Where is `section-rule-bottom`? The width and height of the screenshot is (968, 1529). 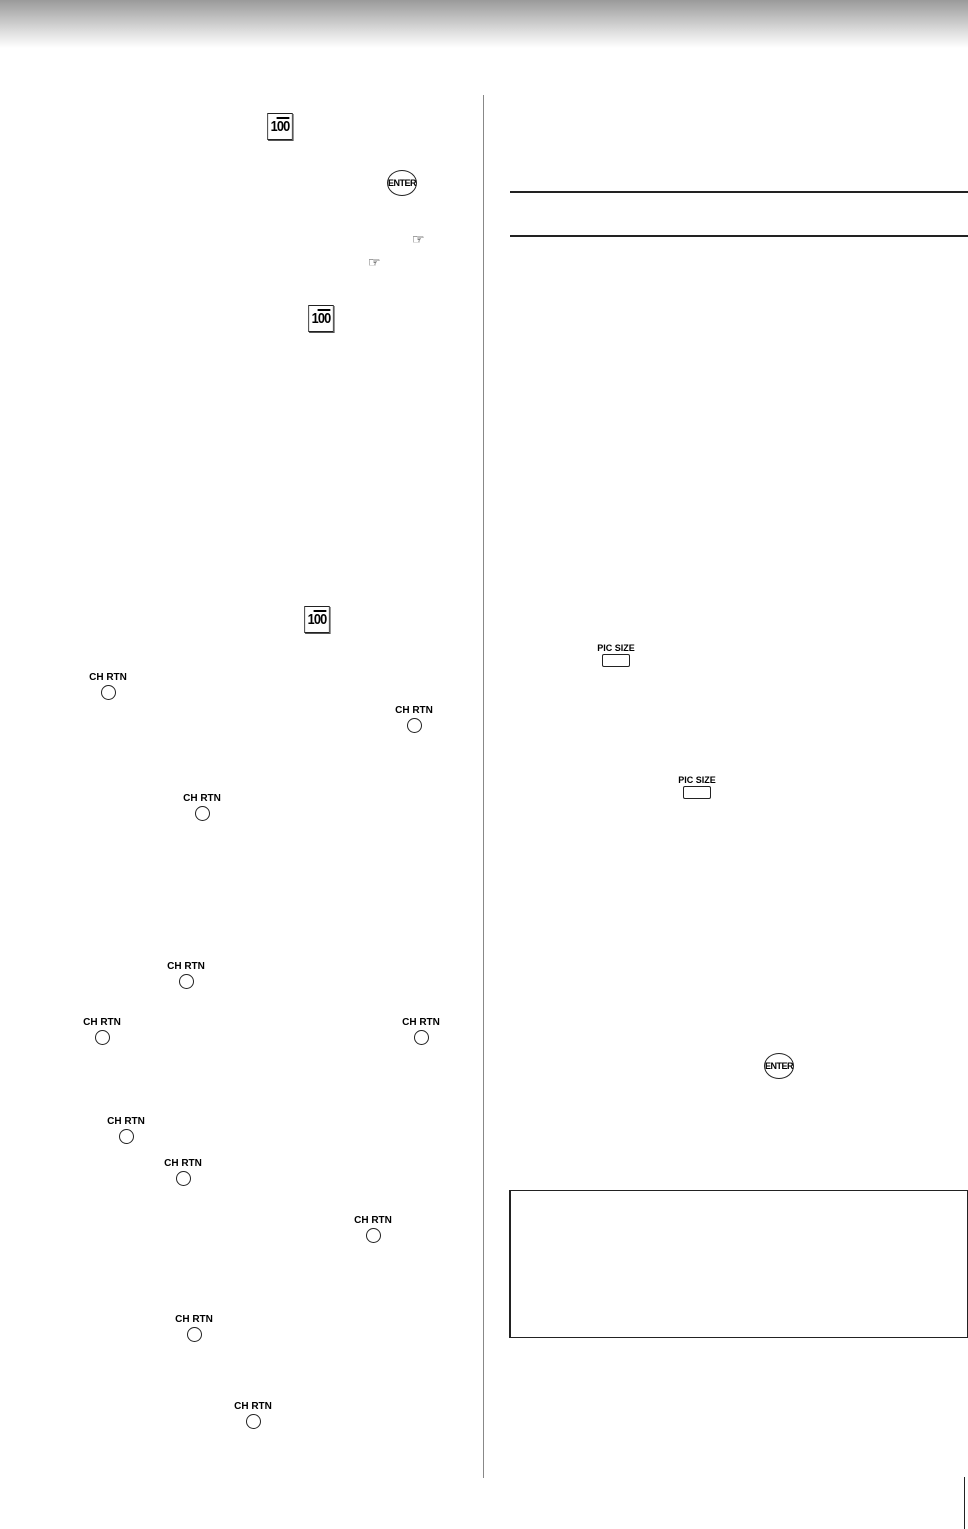
section-rule-bottom is located at coordinates (739, 236).